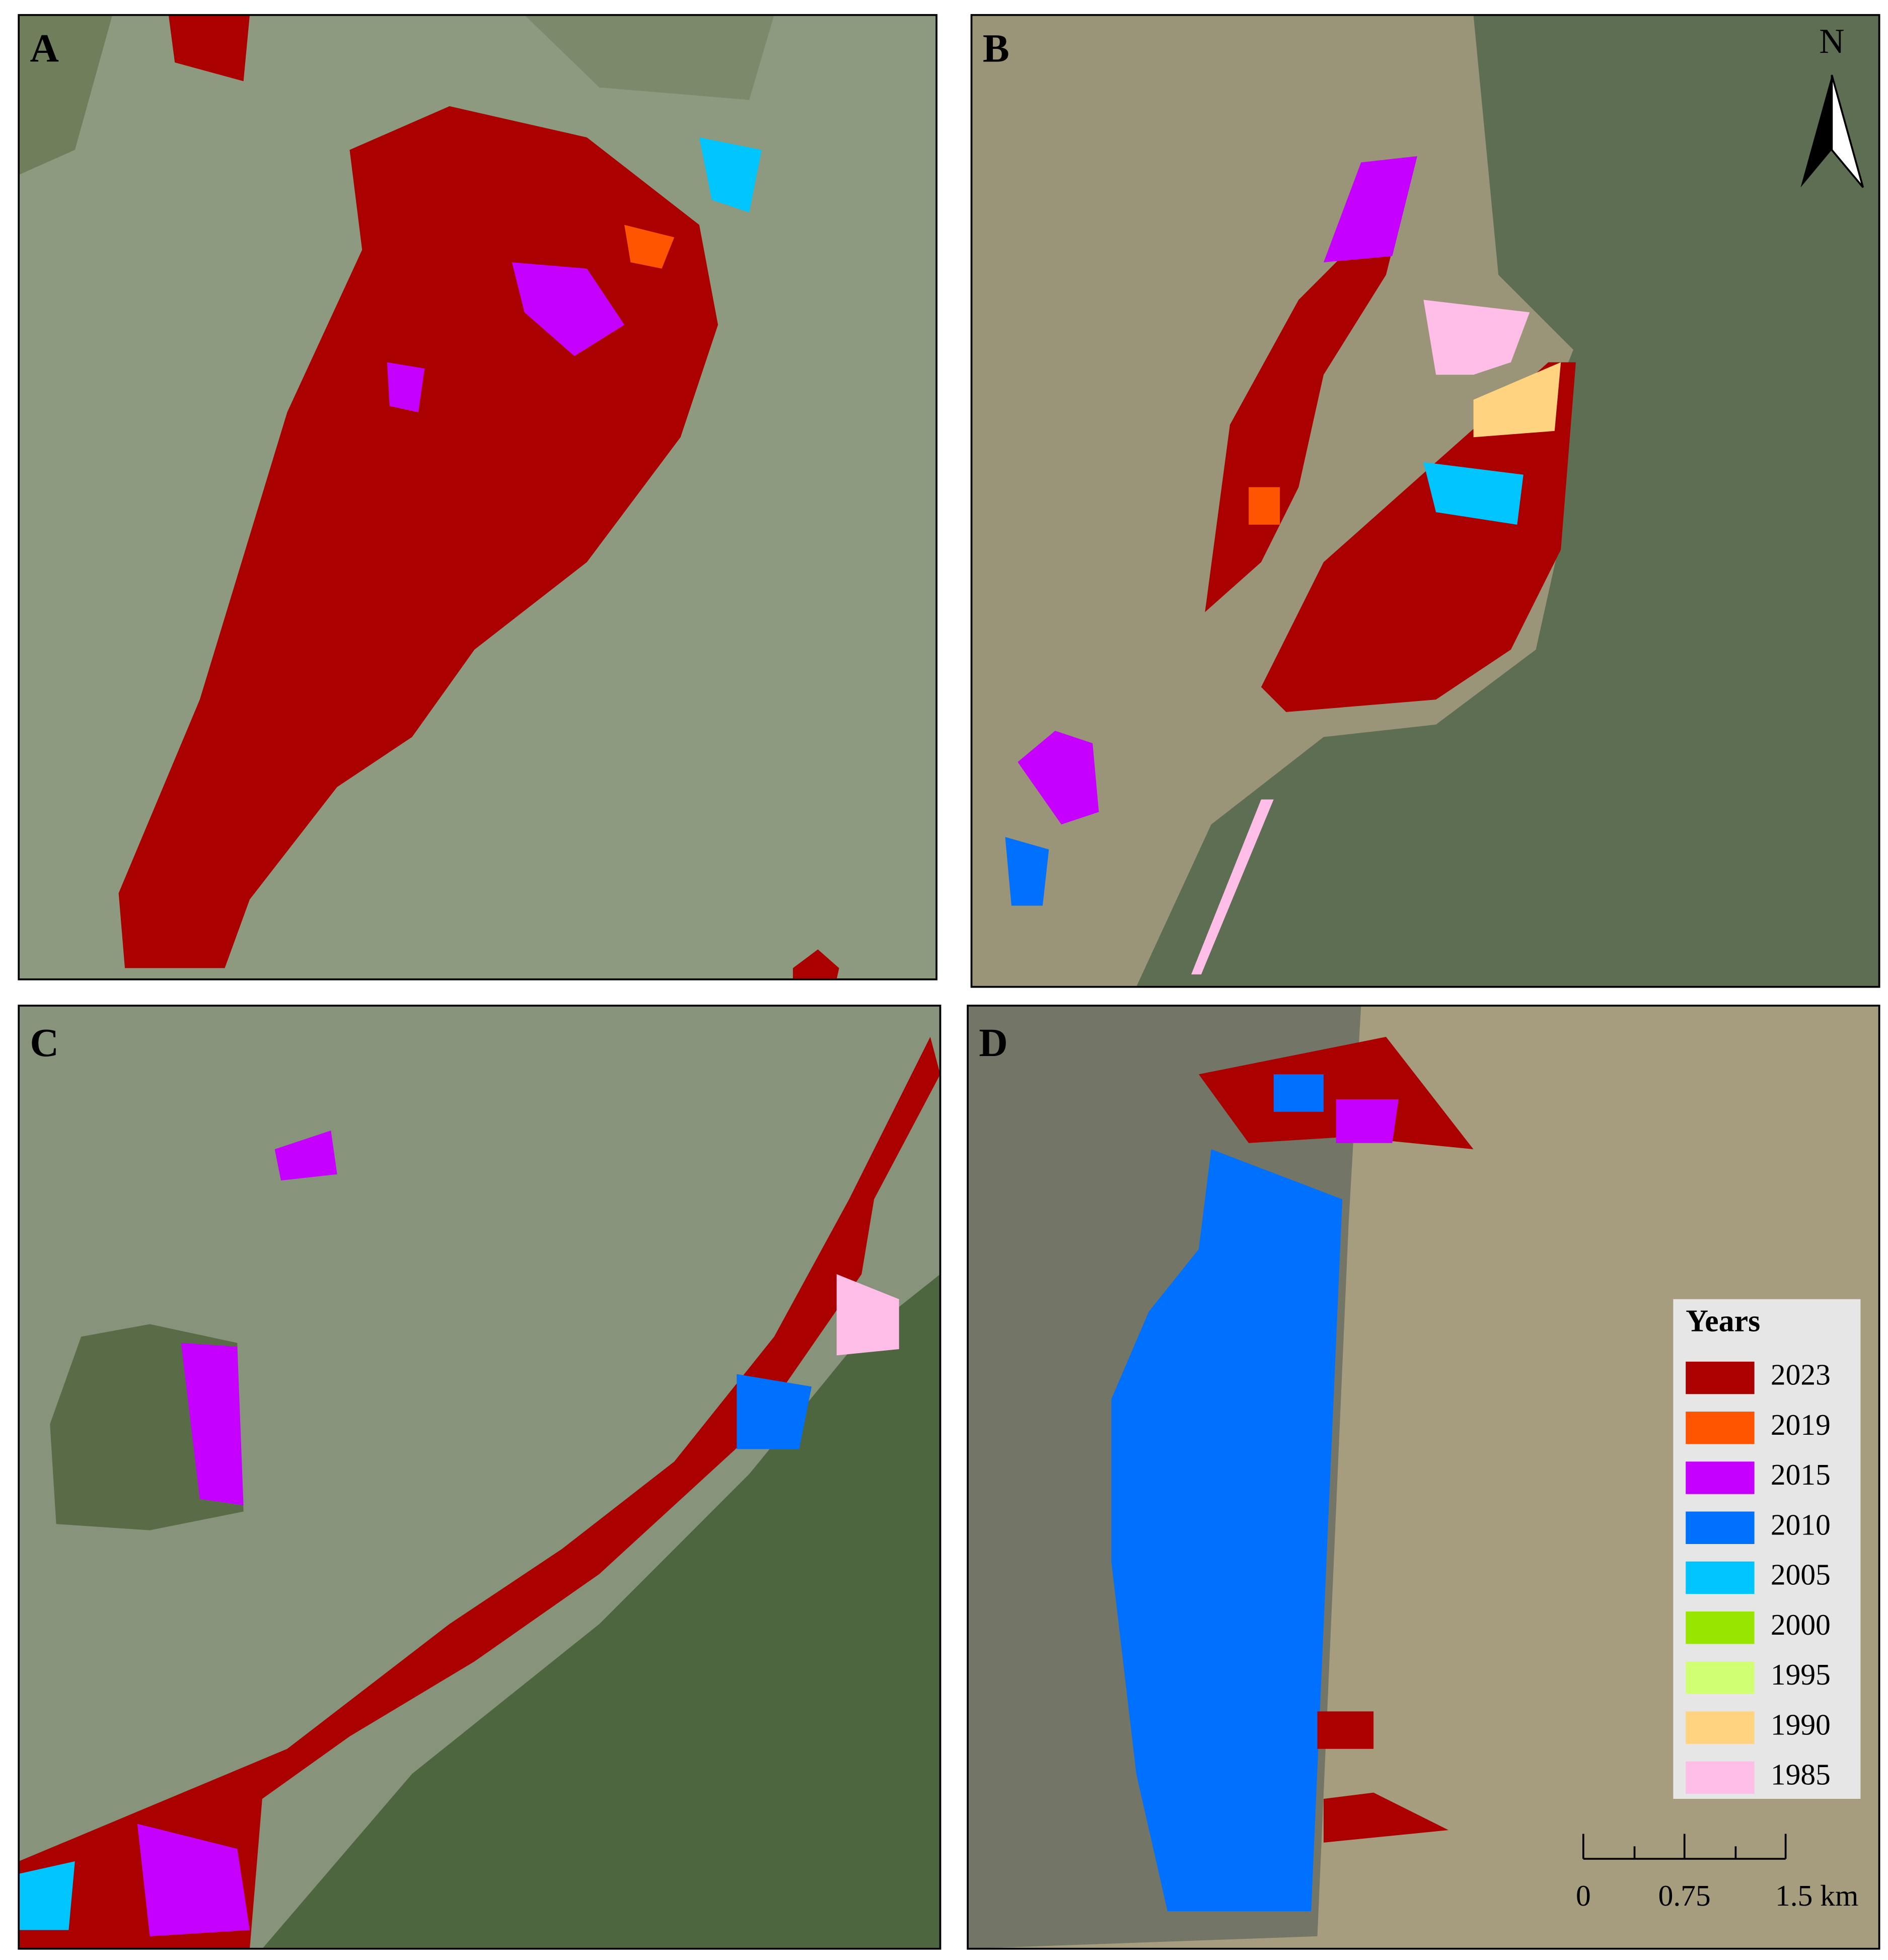 Image resolution: width=1888 pixels, height=1960 pixels. I want to click on legend-label: 2015, so click(1801, 1474).